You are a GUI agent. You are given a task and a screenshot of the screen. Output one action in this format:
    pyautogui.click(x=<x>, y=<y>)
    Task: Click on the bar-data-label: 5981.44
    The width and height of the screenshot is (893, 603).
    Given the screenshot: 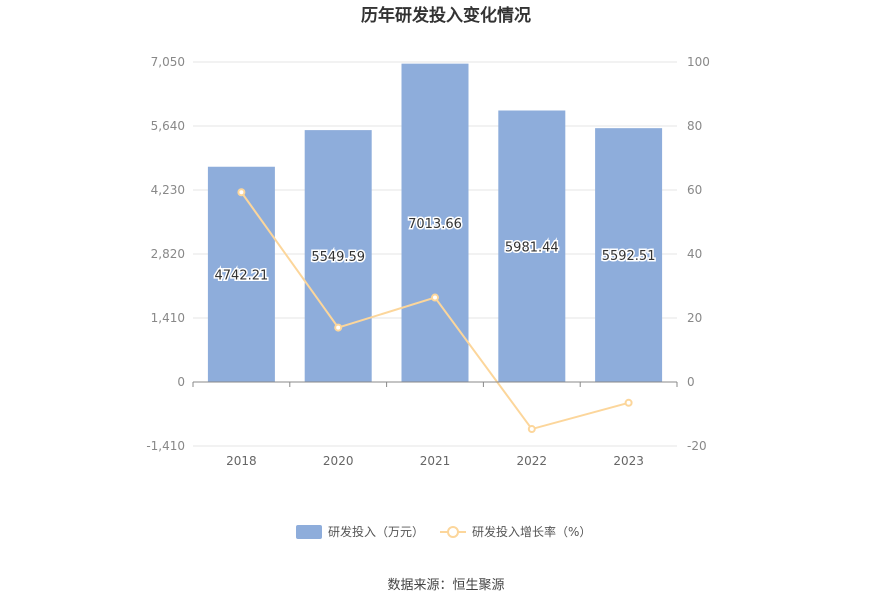 What is the action you would take?
    pyautogui.click(x=532, y=247)
    